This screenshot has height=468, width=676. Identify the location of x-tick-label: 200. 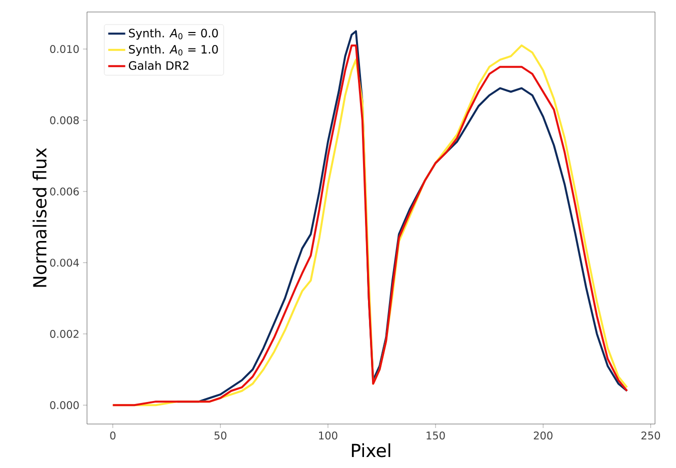
(543, 436).